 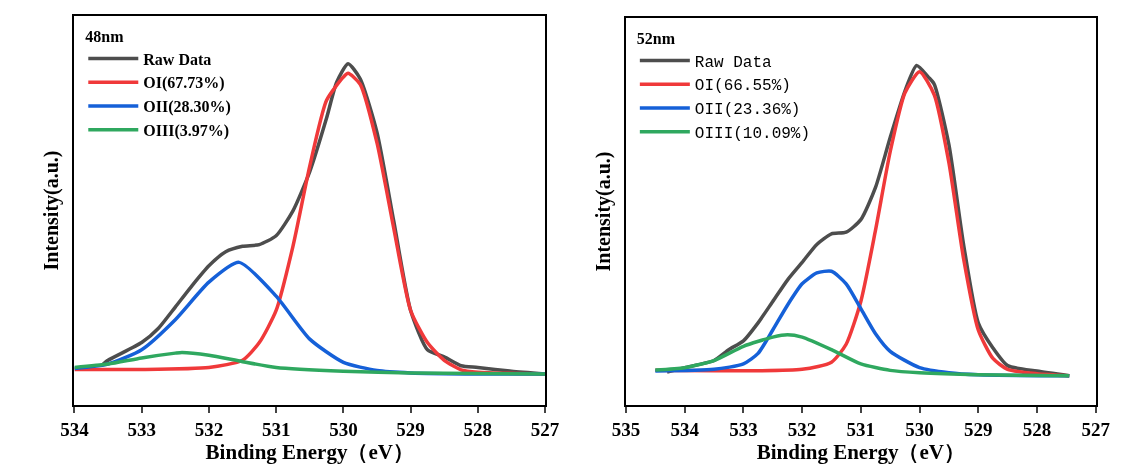 What do you see at coordinates (184, 83) in the screenshot?
I see `legend-label: OI(67.73%)` at bounding box center [184, 83].